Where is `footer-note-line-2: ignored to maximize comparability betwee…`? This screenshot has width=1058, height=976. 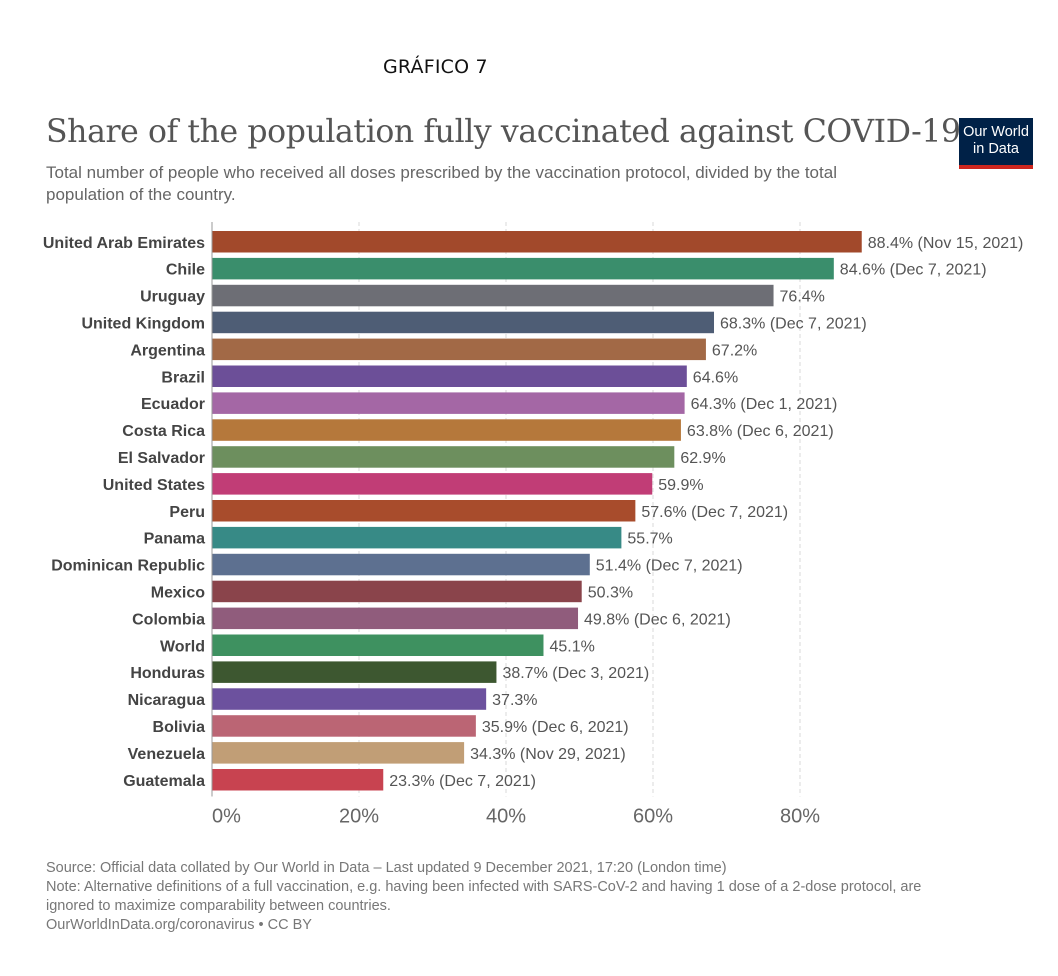 footer-note-line-2: ignored to maximize comparability betwee… is located at coordinates (218, 906).